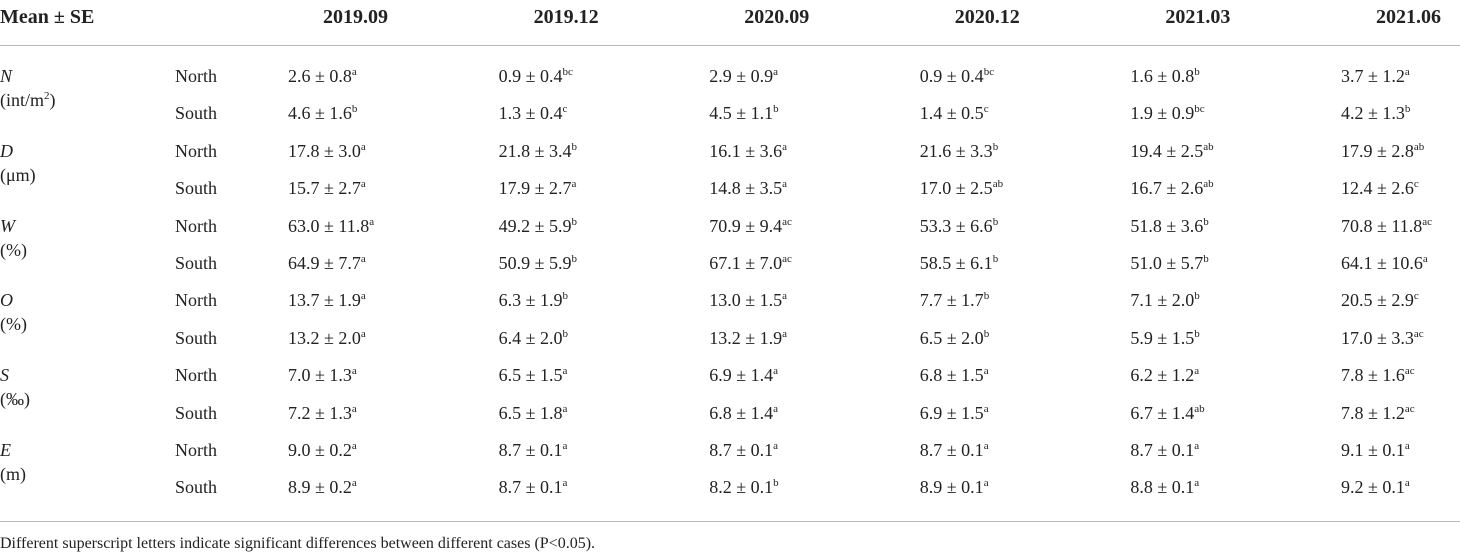  What do you see at coordinates (1169, 263) in the screenshot?
I see `table-cell: 51.0 ± 5.7b` at bounding box center [1169, 263].